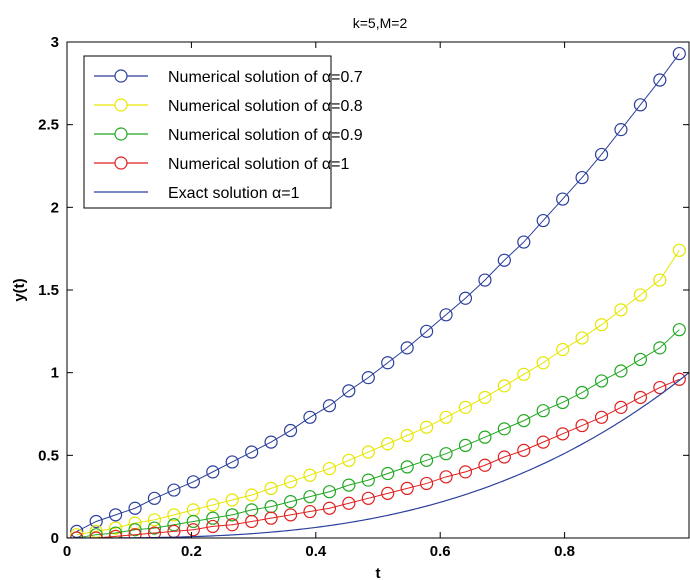 This screenshot has height=580, width=690. I want to click on y-tick-label: 0.5, so click(48, 455).